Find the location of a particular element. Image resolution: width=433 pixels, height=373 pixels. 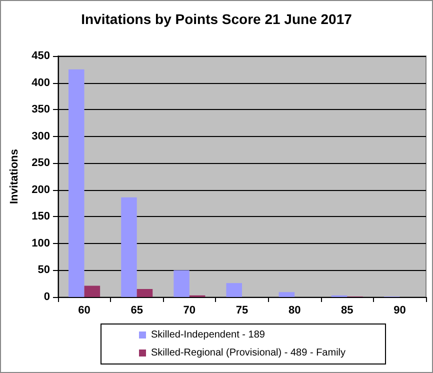

y-tick-label: 350 is located at coordinates (41, 110).